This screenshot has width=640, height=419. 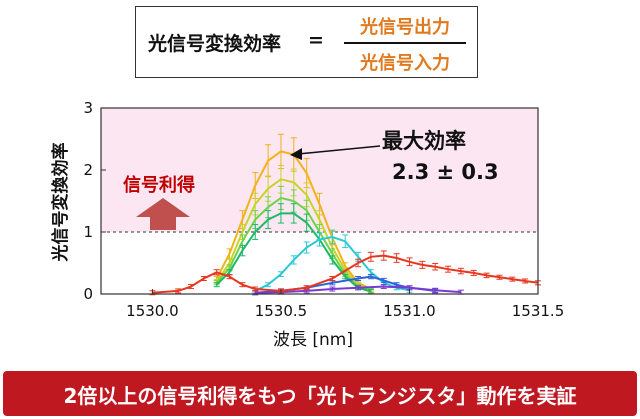 I want to click on x-tick-label: 1530.0, so click(x=152, y=311).